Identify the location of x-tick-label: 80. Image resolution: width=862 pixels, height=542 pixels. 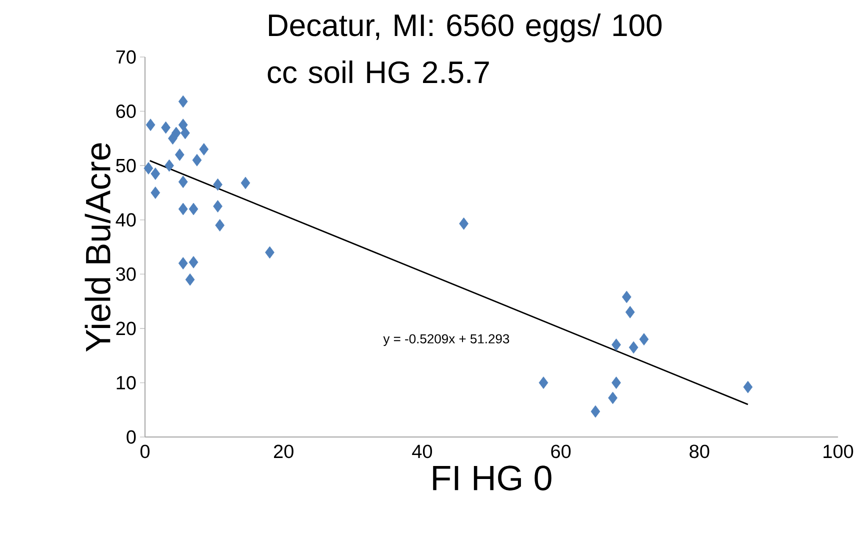
(700, 451).